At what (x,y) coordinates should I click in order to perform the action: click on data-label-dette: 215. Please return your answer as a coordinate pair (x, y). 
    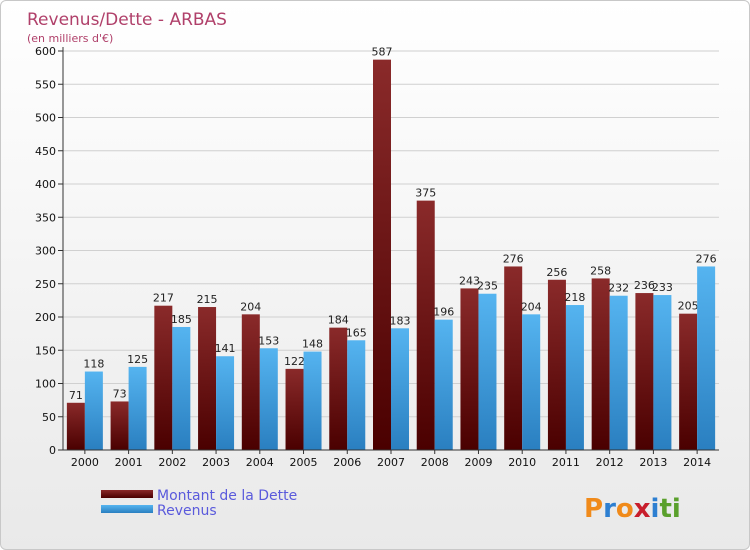
    Looking at the image, I should click on (207, 299).